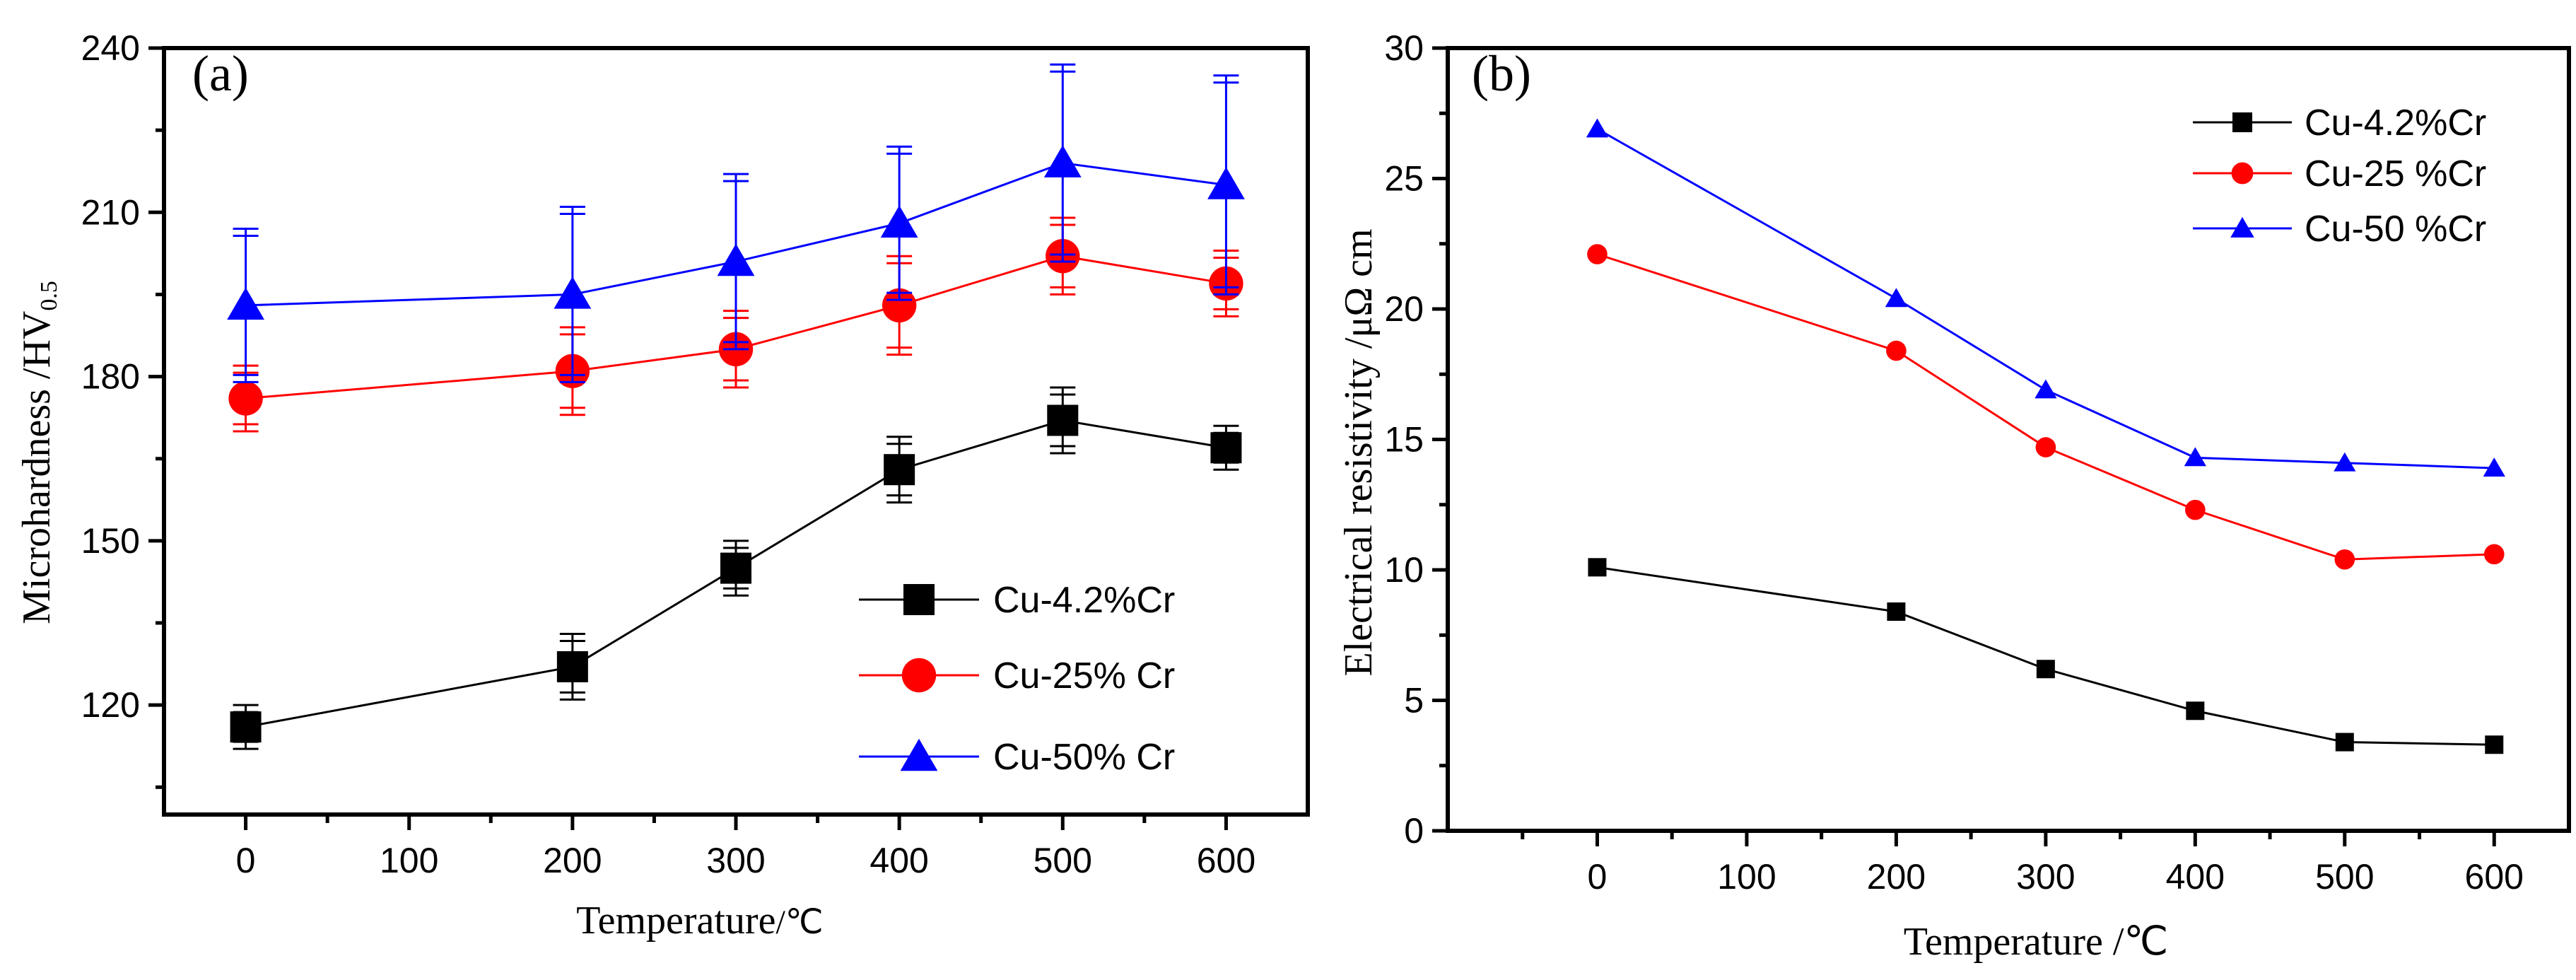 Image resolution: width=2576 pixels, height=980 pixels. I want to click on chart-b-x-tick-label: 300, so click(2046, 877).